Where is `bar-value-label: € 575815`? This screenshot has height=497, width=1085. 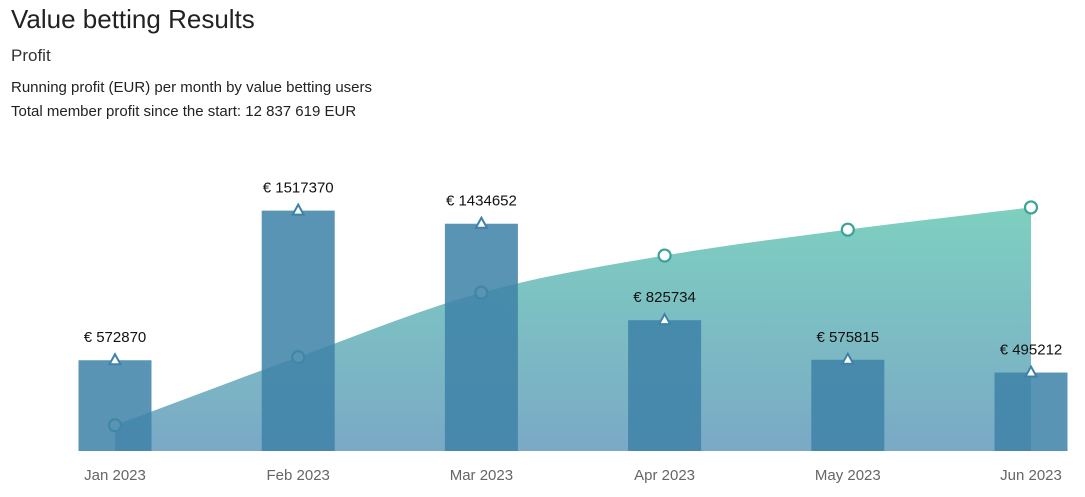
bar-value-label: € 575815 is located at coordinates (848, 337).